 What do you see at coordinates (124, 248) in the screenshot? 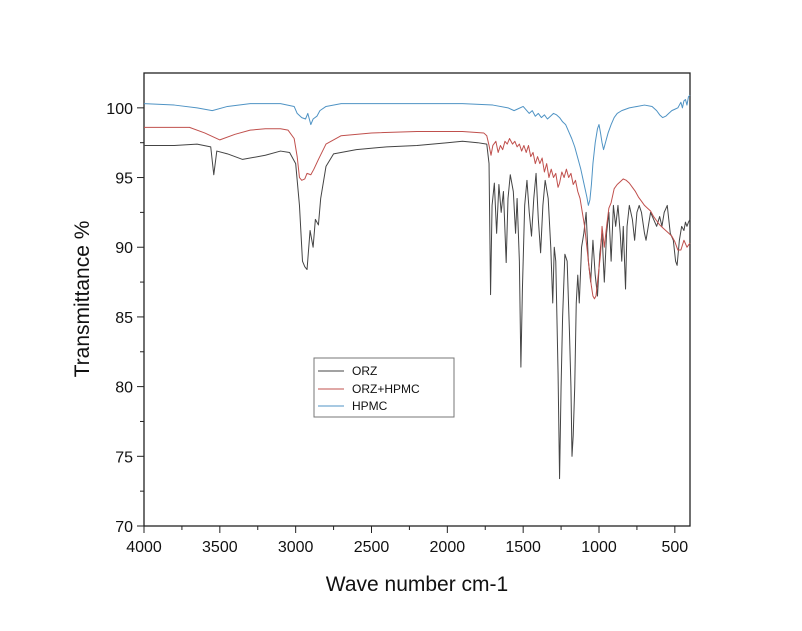
I see `y-tick-label: 90` at bounding box center [124, 248].